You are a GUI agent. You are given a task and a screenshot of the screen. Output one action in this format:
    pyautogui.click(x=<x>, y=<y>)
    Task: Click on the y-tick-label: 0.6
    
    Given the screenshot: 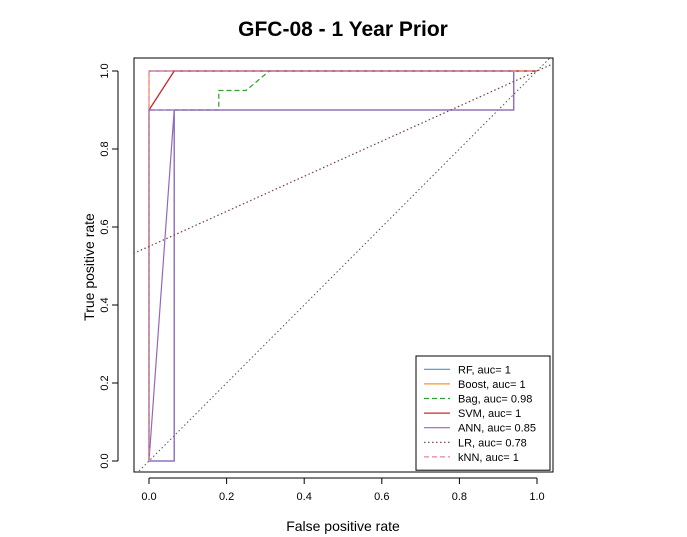 What is the action you would take?
    pyautogui.click(x=105, y=226)
    